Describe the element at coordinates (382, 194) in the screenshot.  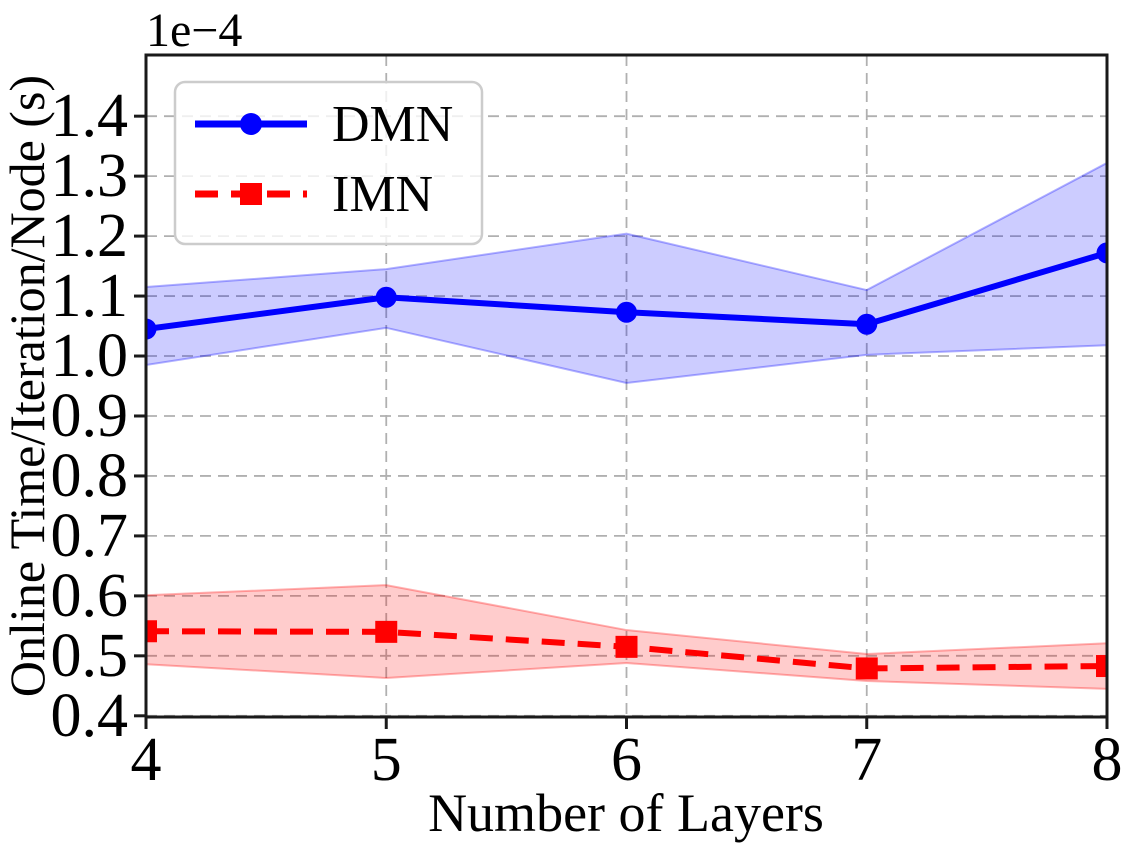
I see `legend-imn-label: IMN` at that location.